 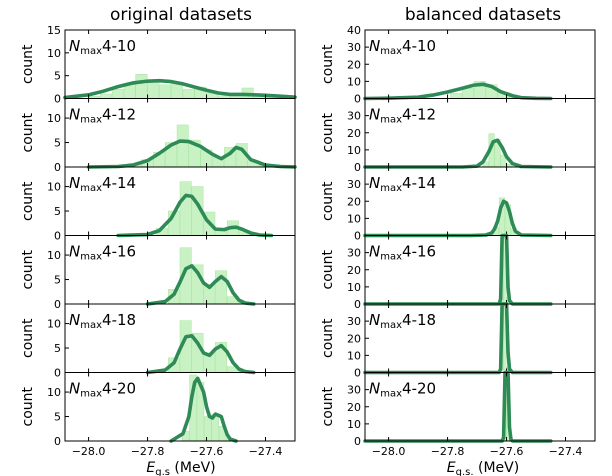 I want to click on right-row-4-14: 0 10 20 30 count Nmax4-14, so click(x=458, y=204).